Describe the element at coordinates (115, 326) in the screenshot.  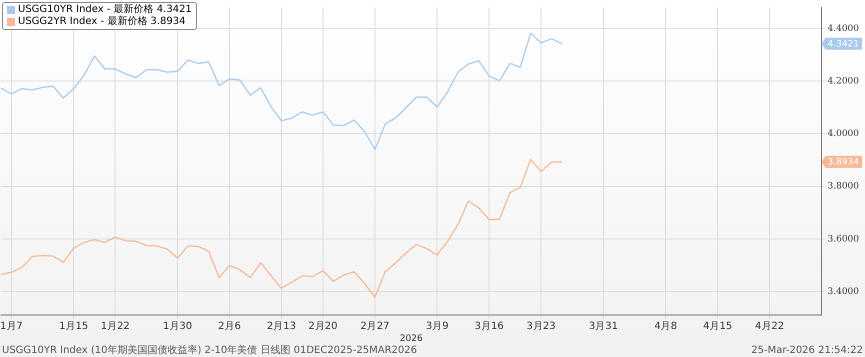
I see `x-tick-label: 1月22` at that location.